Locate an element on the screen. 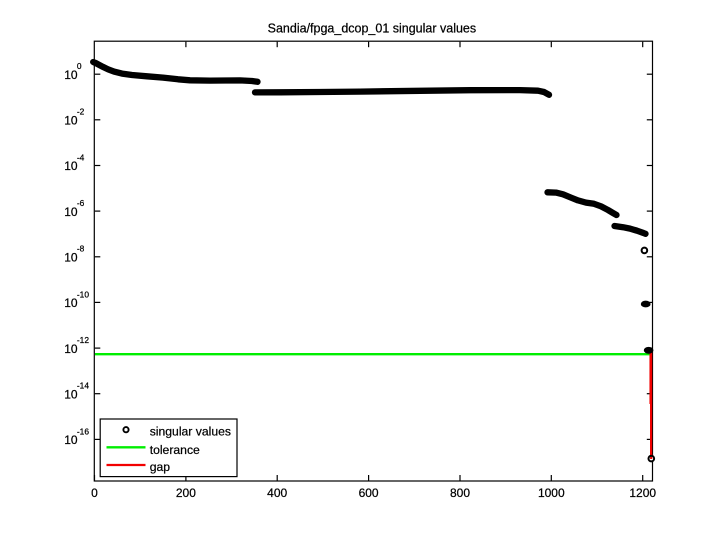 Image resolution: width=720 pixels, height=540 pixels. svg-text: -10 is located at coordinates (83, 294).